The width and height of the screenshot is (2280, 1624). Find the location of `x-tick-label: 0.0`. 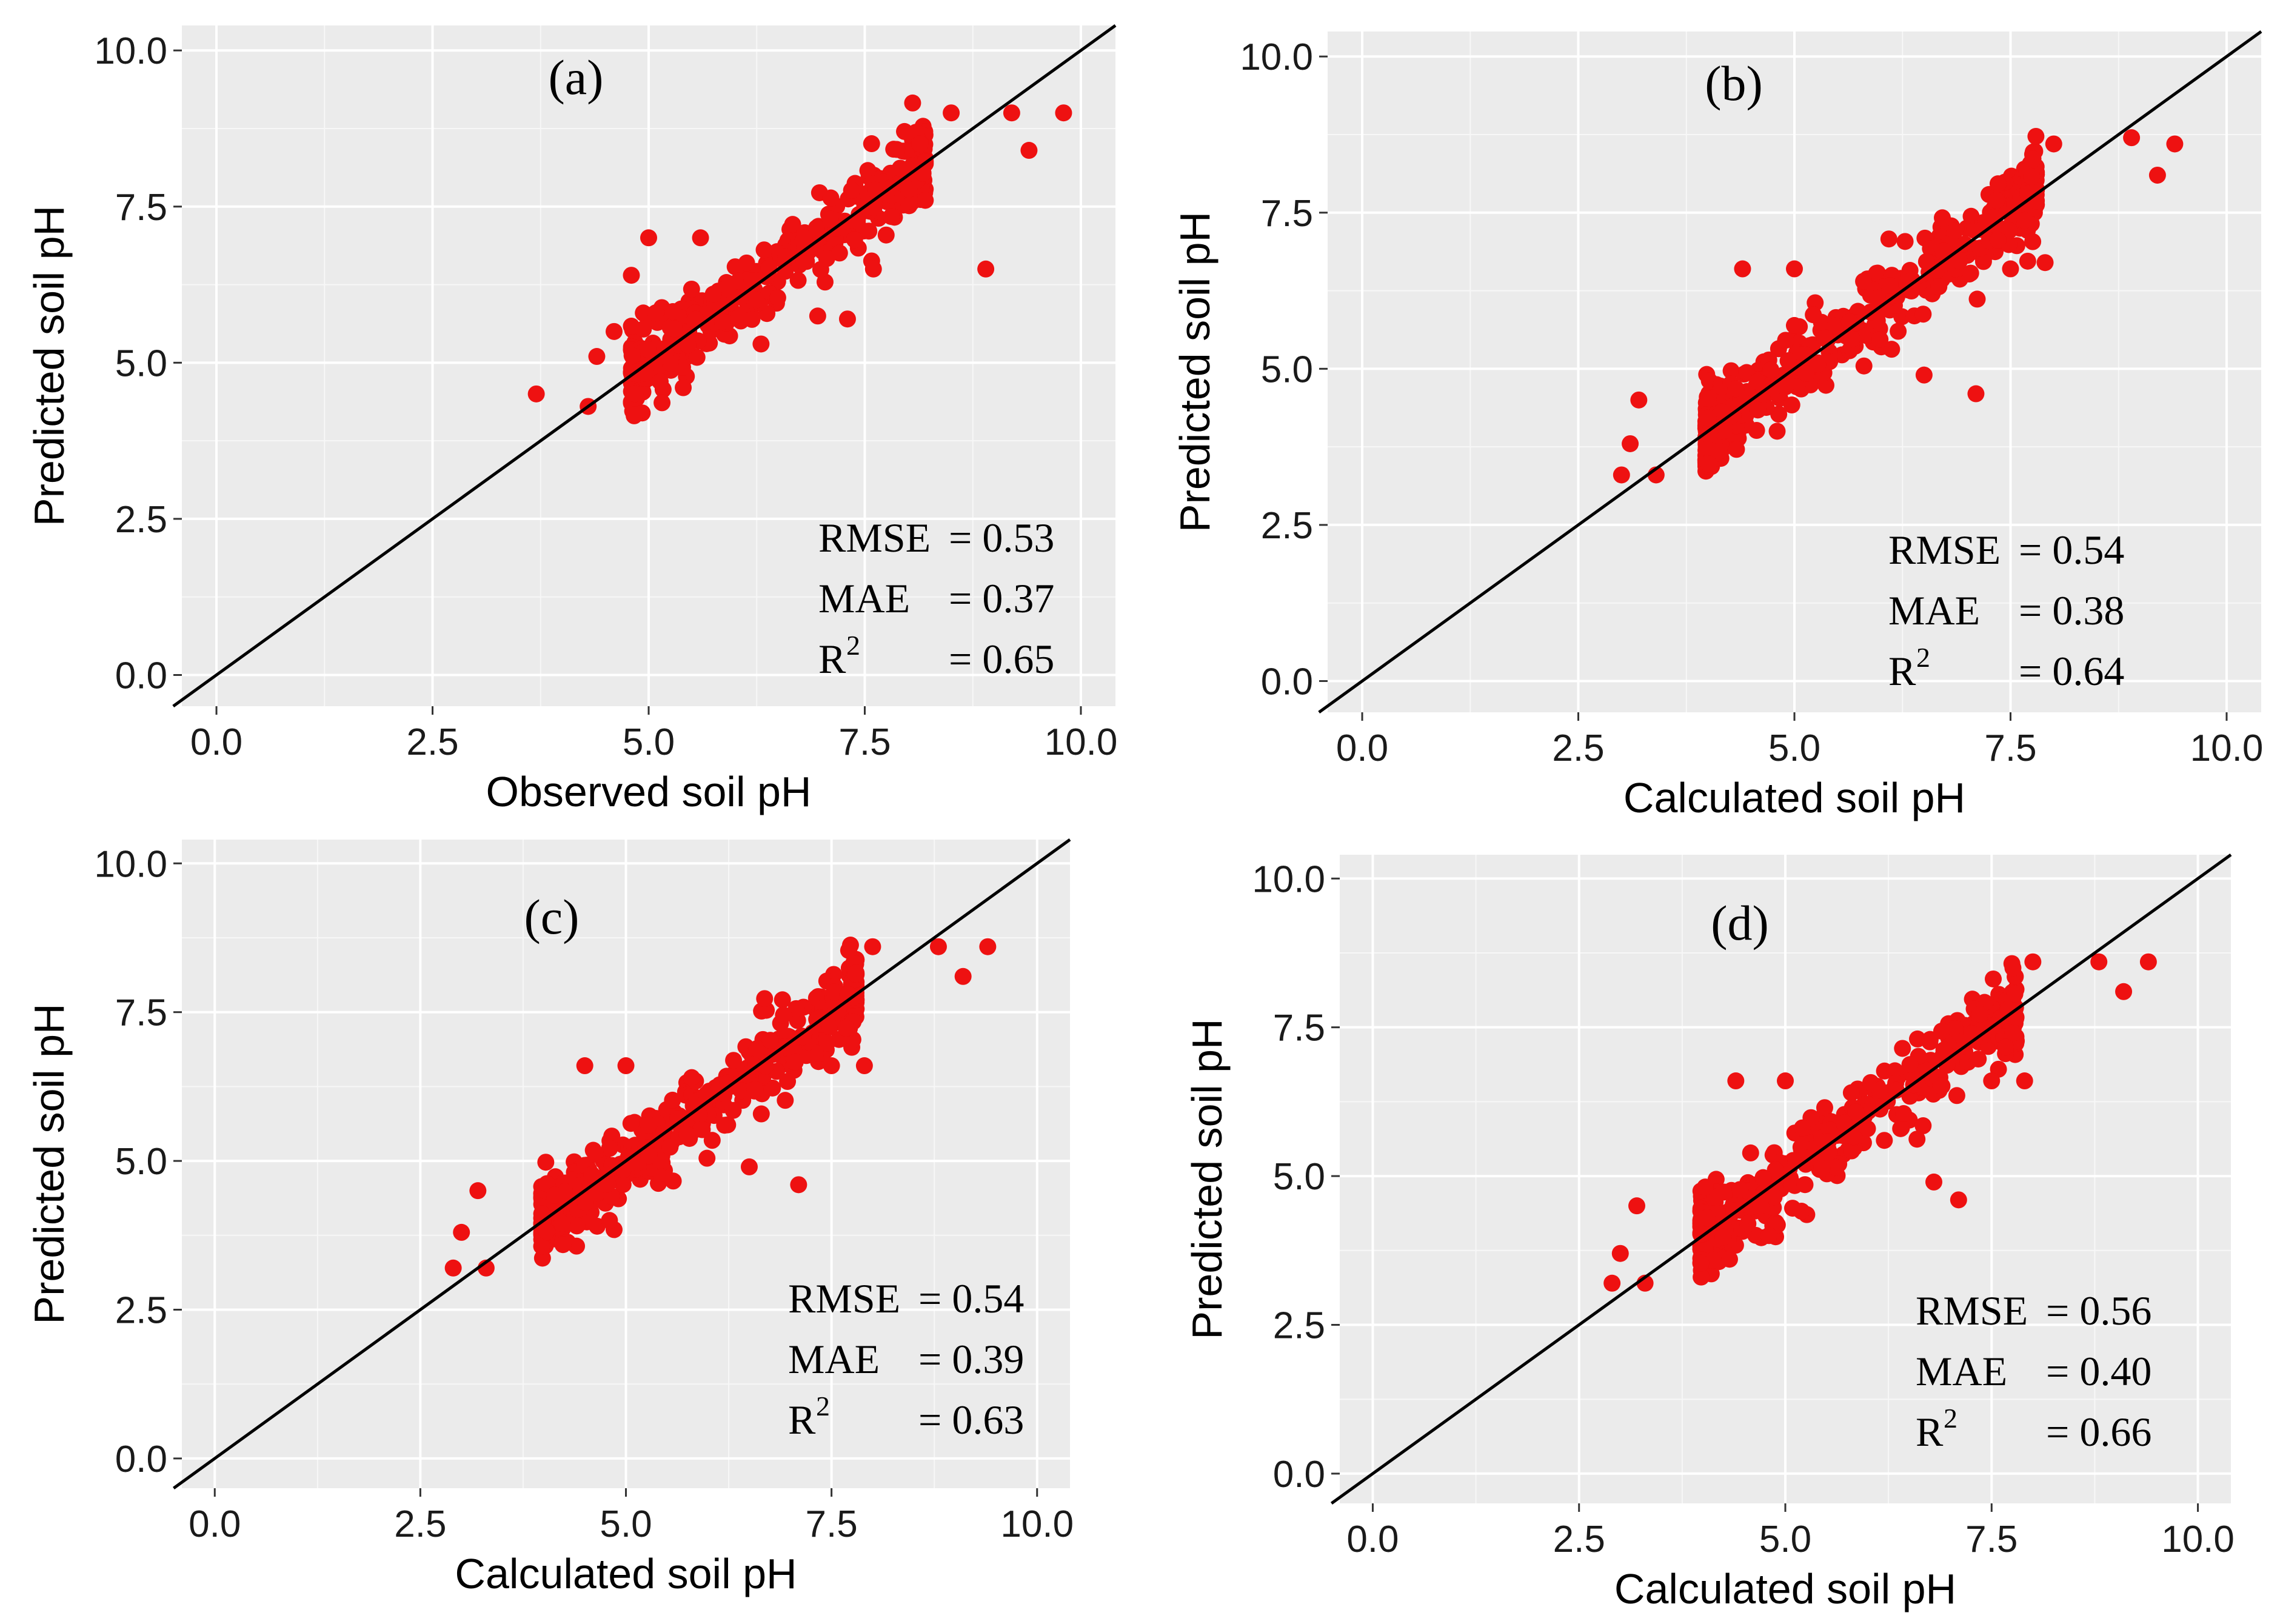

x-tick-label: 0.0 is located at coordinates (1372, 1540).